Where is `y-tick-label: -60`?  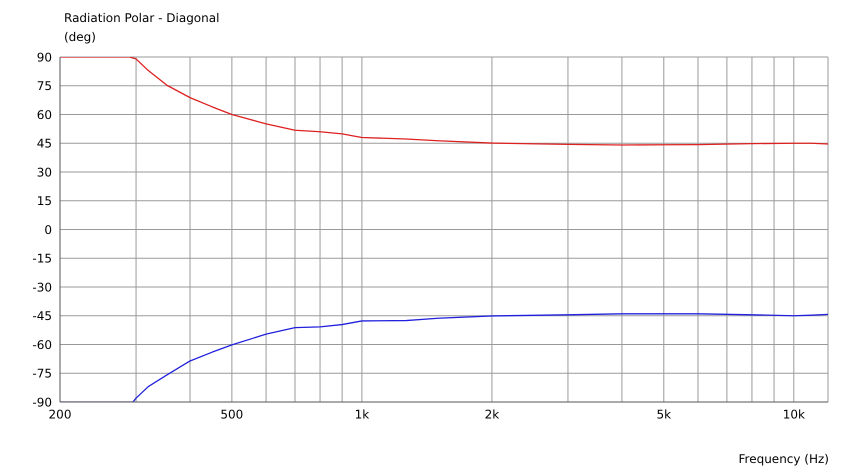
y-tick-label: -60 is located at coordinates (42, 345).